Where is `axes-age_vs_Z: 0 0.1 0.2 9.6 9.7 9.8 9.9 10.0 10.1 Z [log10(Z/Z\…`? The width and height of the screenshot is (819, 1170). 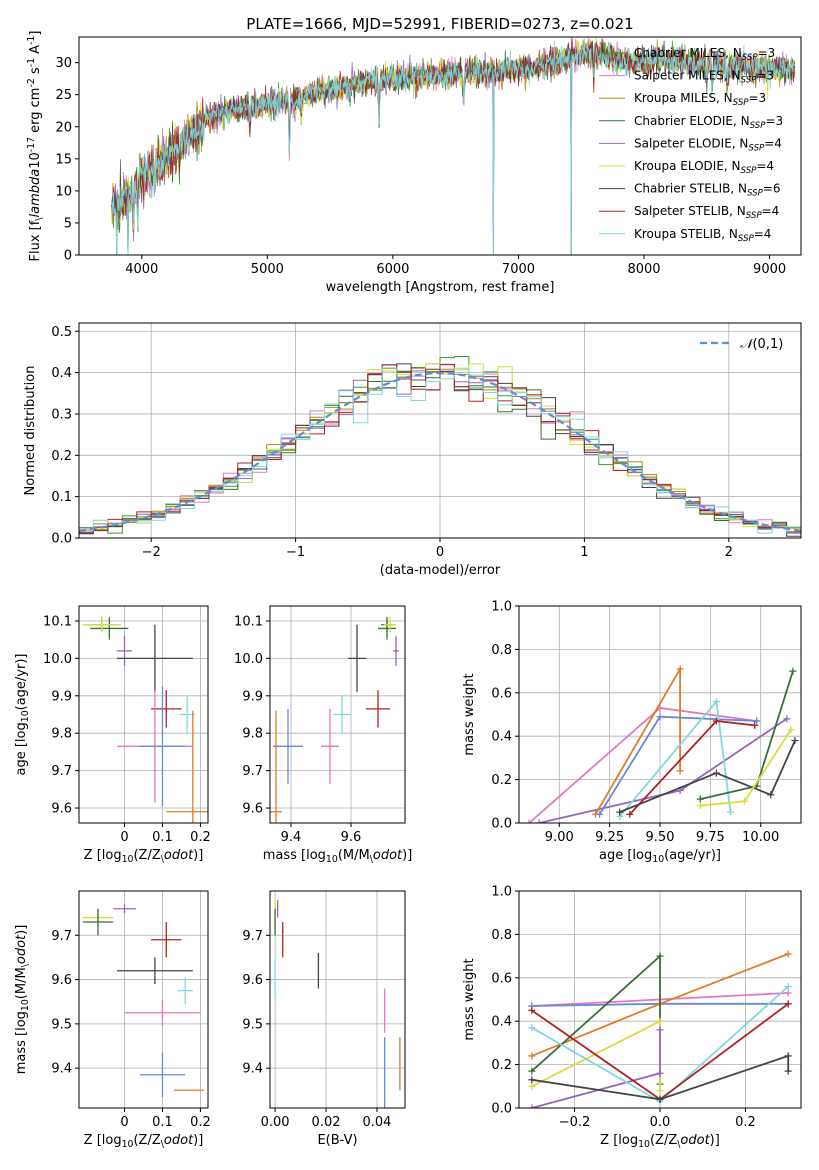 axes-age_vs_Z: 0 0.1 0.2 9.6 9.7 9.8 9.9 10.0 10.1 Z [log10(Z/Z\… is located at coordinates (112, 735).